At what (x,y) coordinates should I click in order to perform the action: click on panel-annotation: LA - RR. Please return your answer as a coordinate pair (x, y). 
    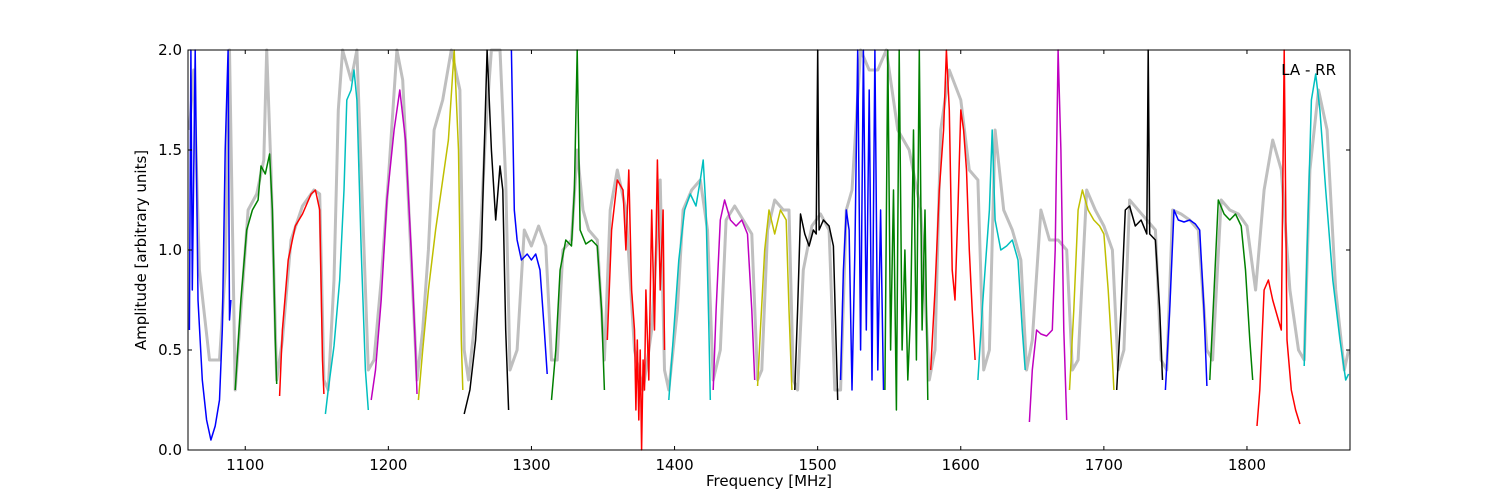
    Looking at the image, I should click on (1308, 70).